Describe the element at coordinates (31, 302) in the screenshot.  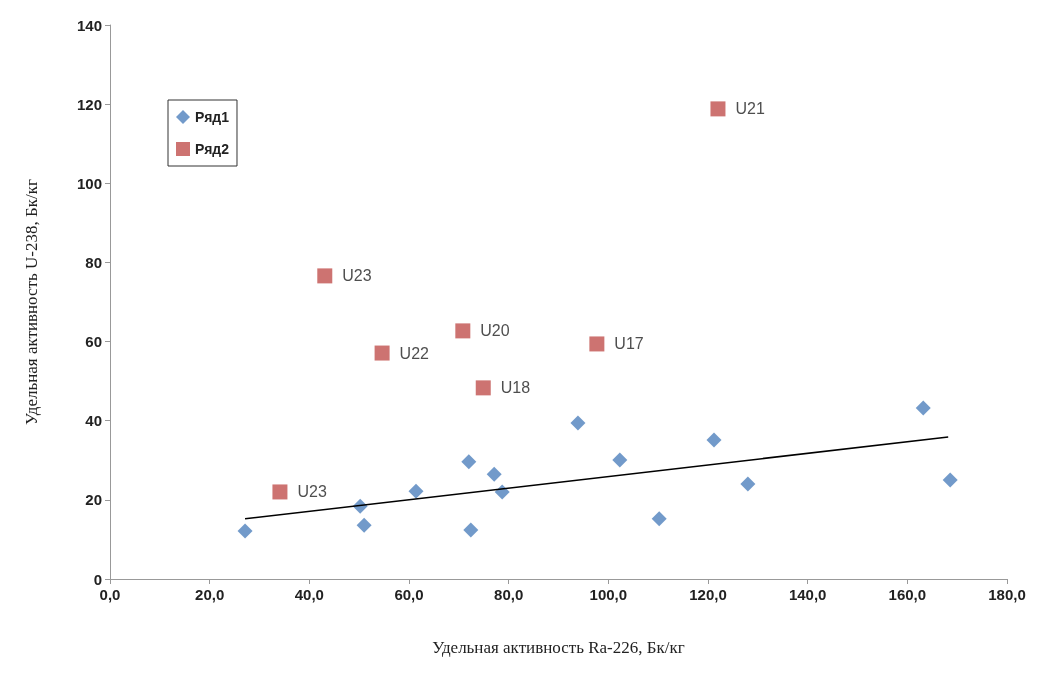
I see `y-axis-title: Удельная активность U-238, Бк/кг` at that location.